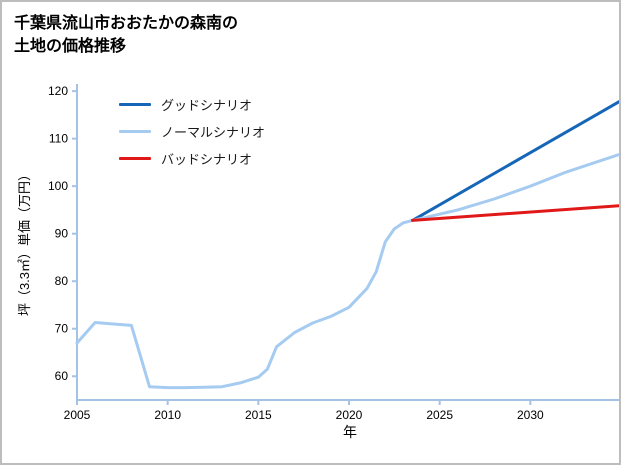  Describe the element at coordinates (70, 47) in the screenshot. I see `chart-title-line2: 土地の価格推移` at that location.